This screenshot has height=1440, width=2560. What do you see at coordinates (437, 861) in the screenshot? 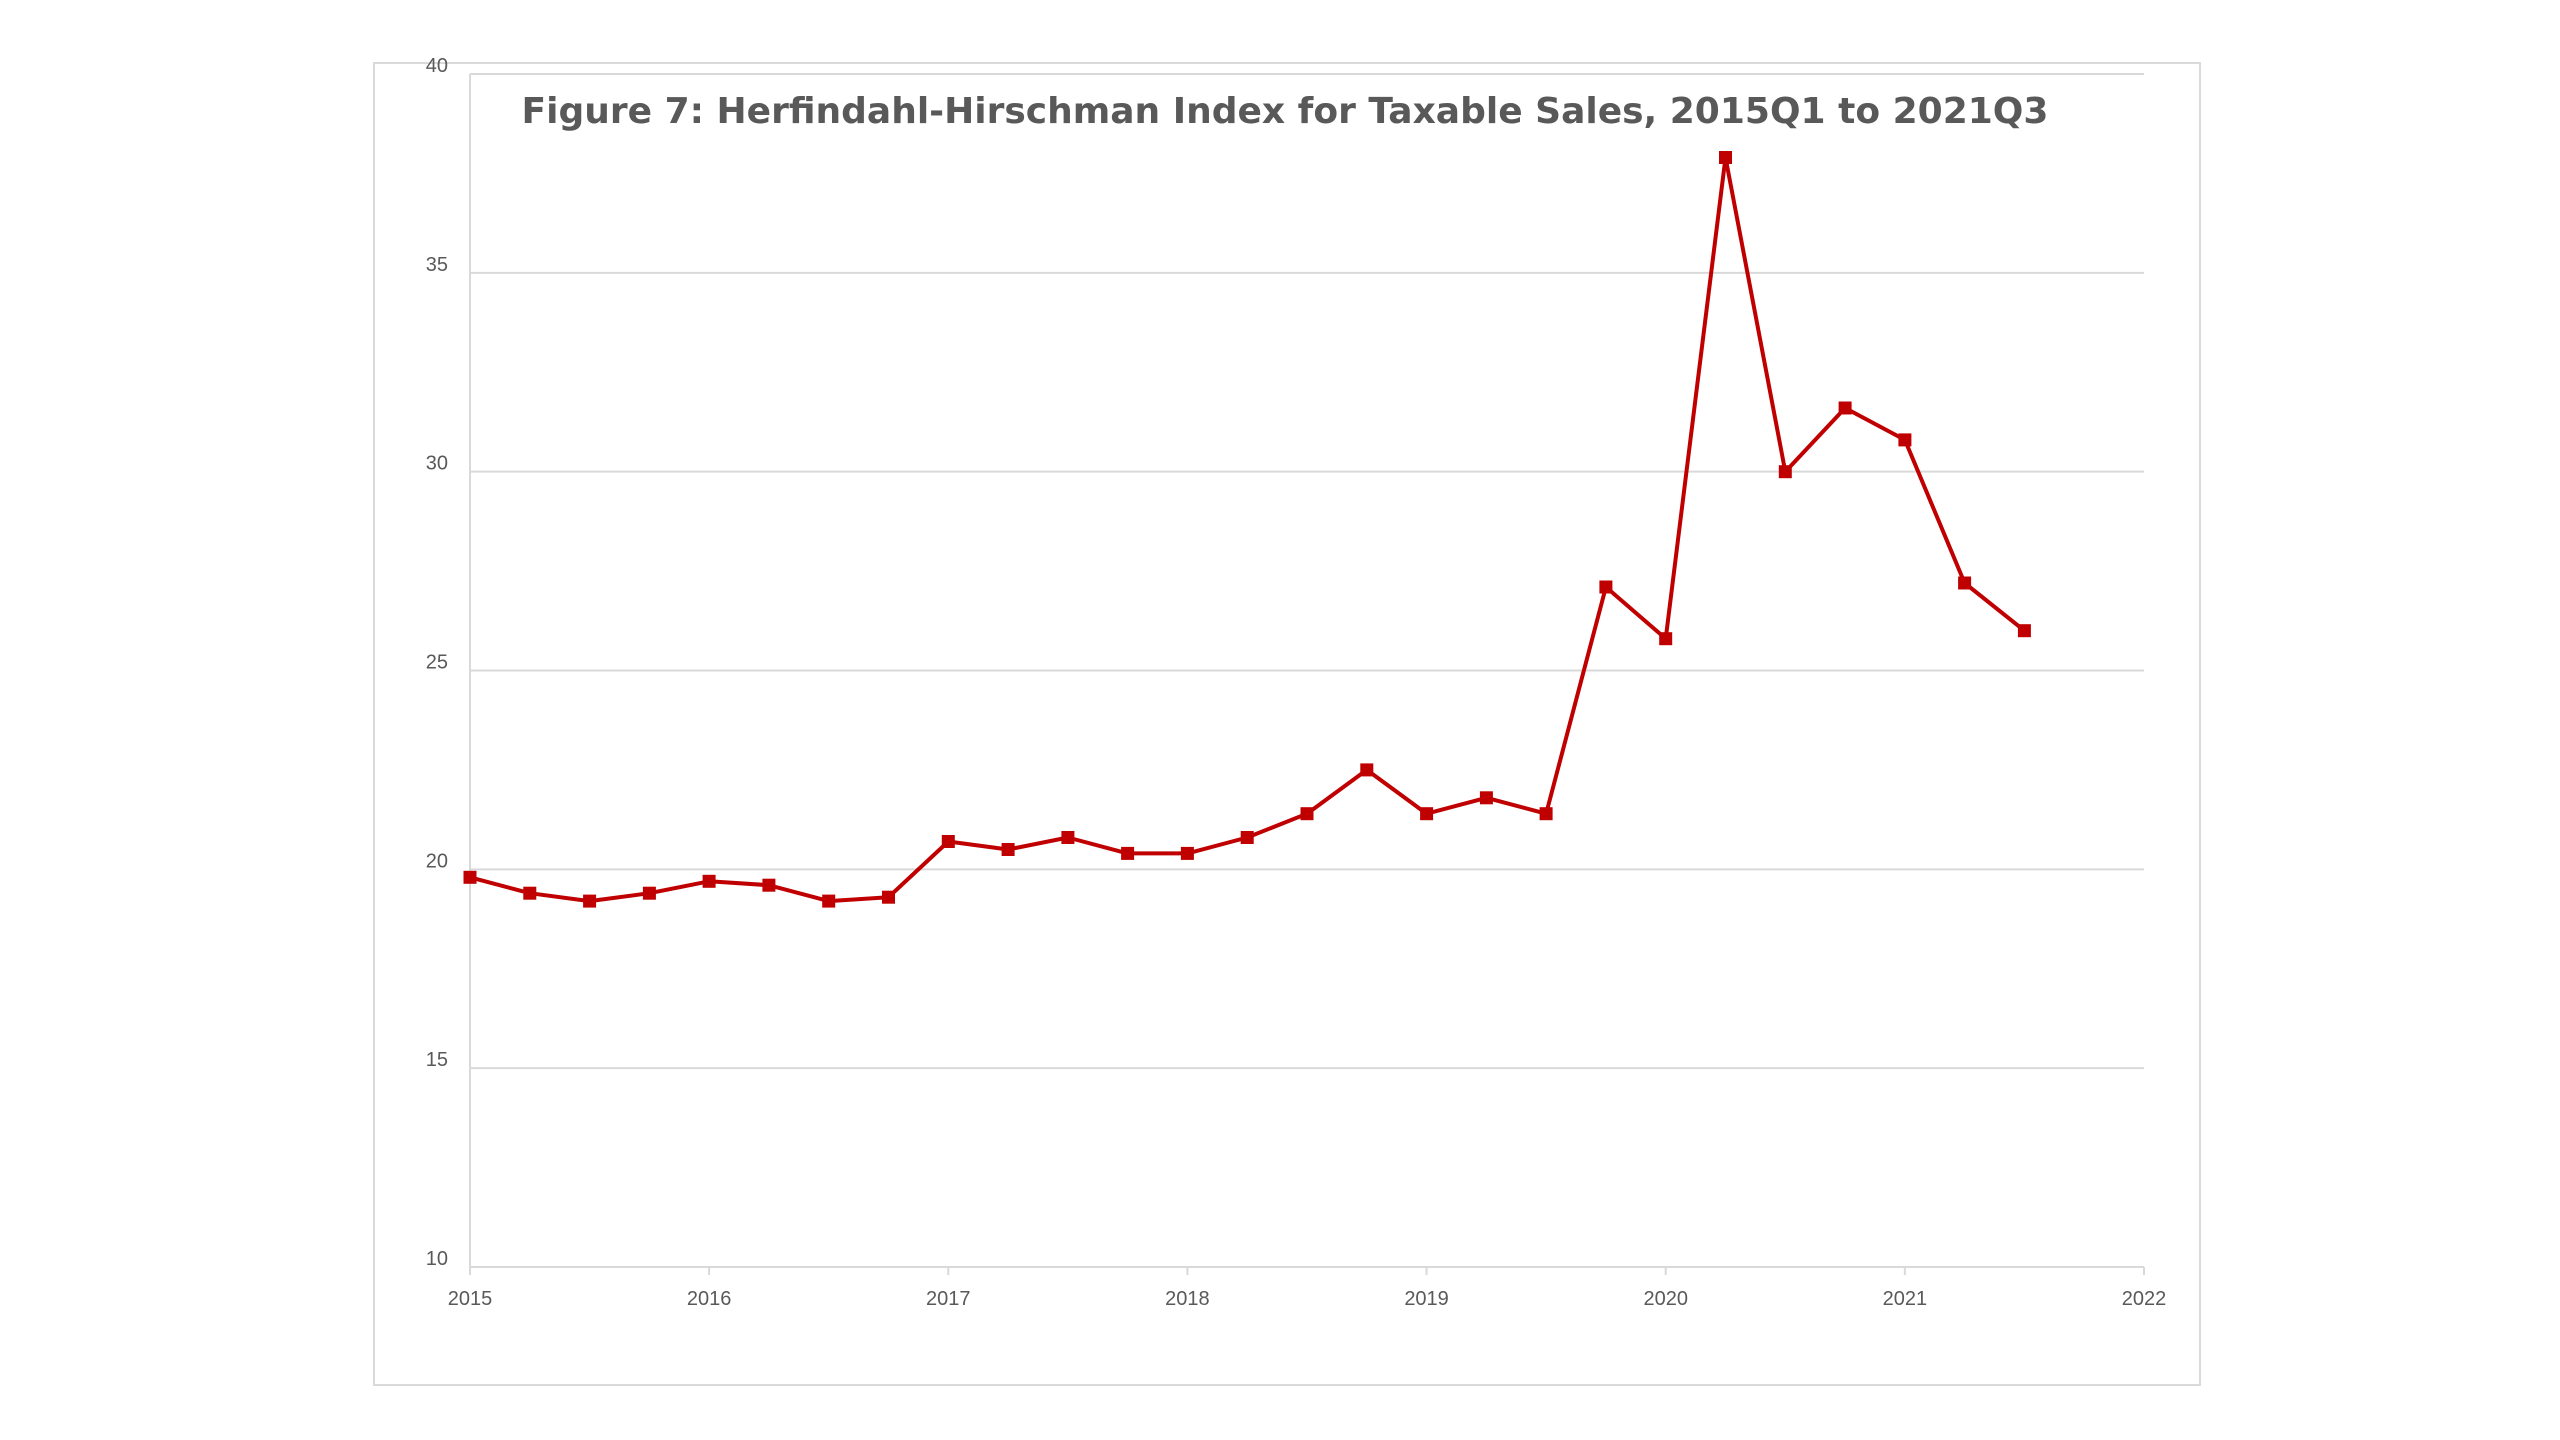
I see `y-tick-label: 20` at bounding box center [437, 861].